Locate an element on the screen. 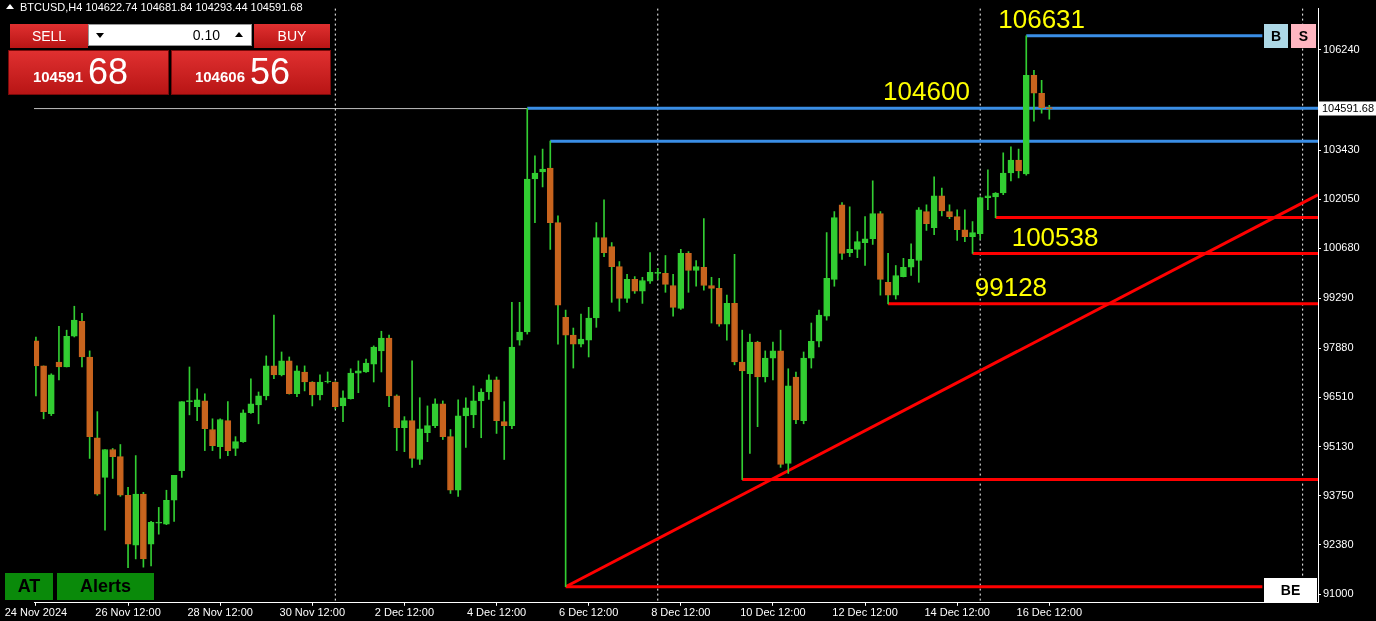 The width and height of the screenshot is (1376, 621). s-button: S is located at coordinates (1303, 36).